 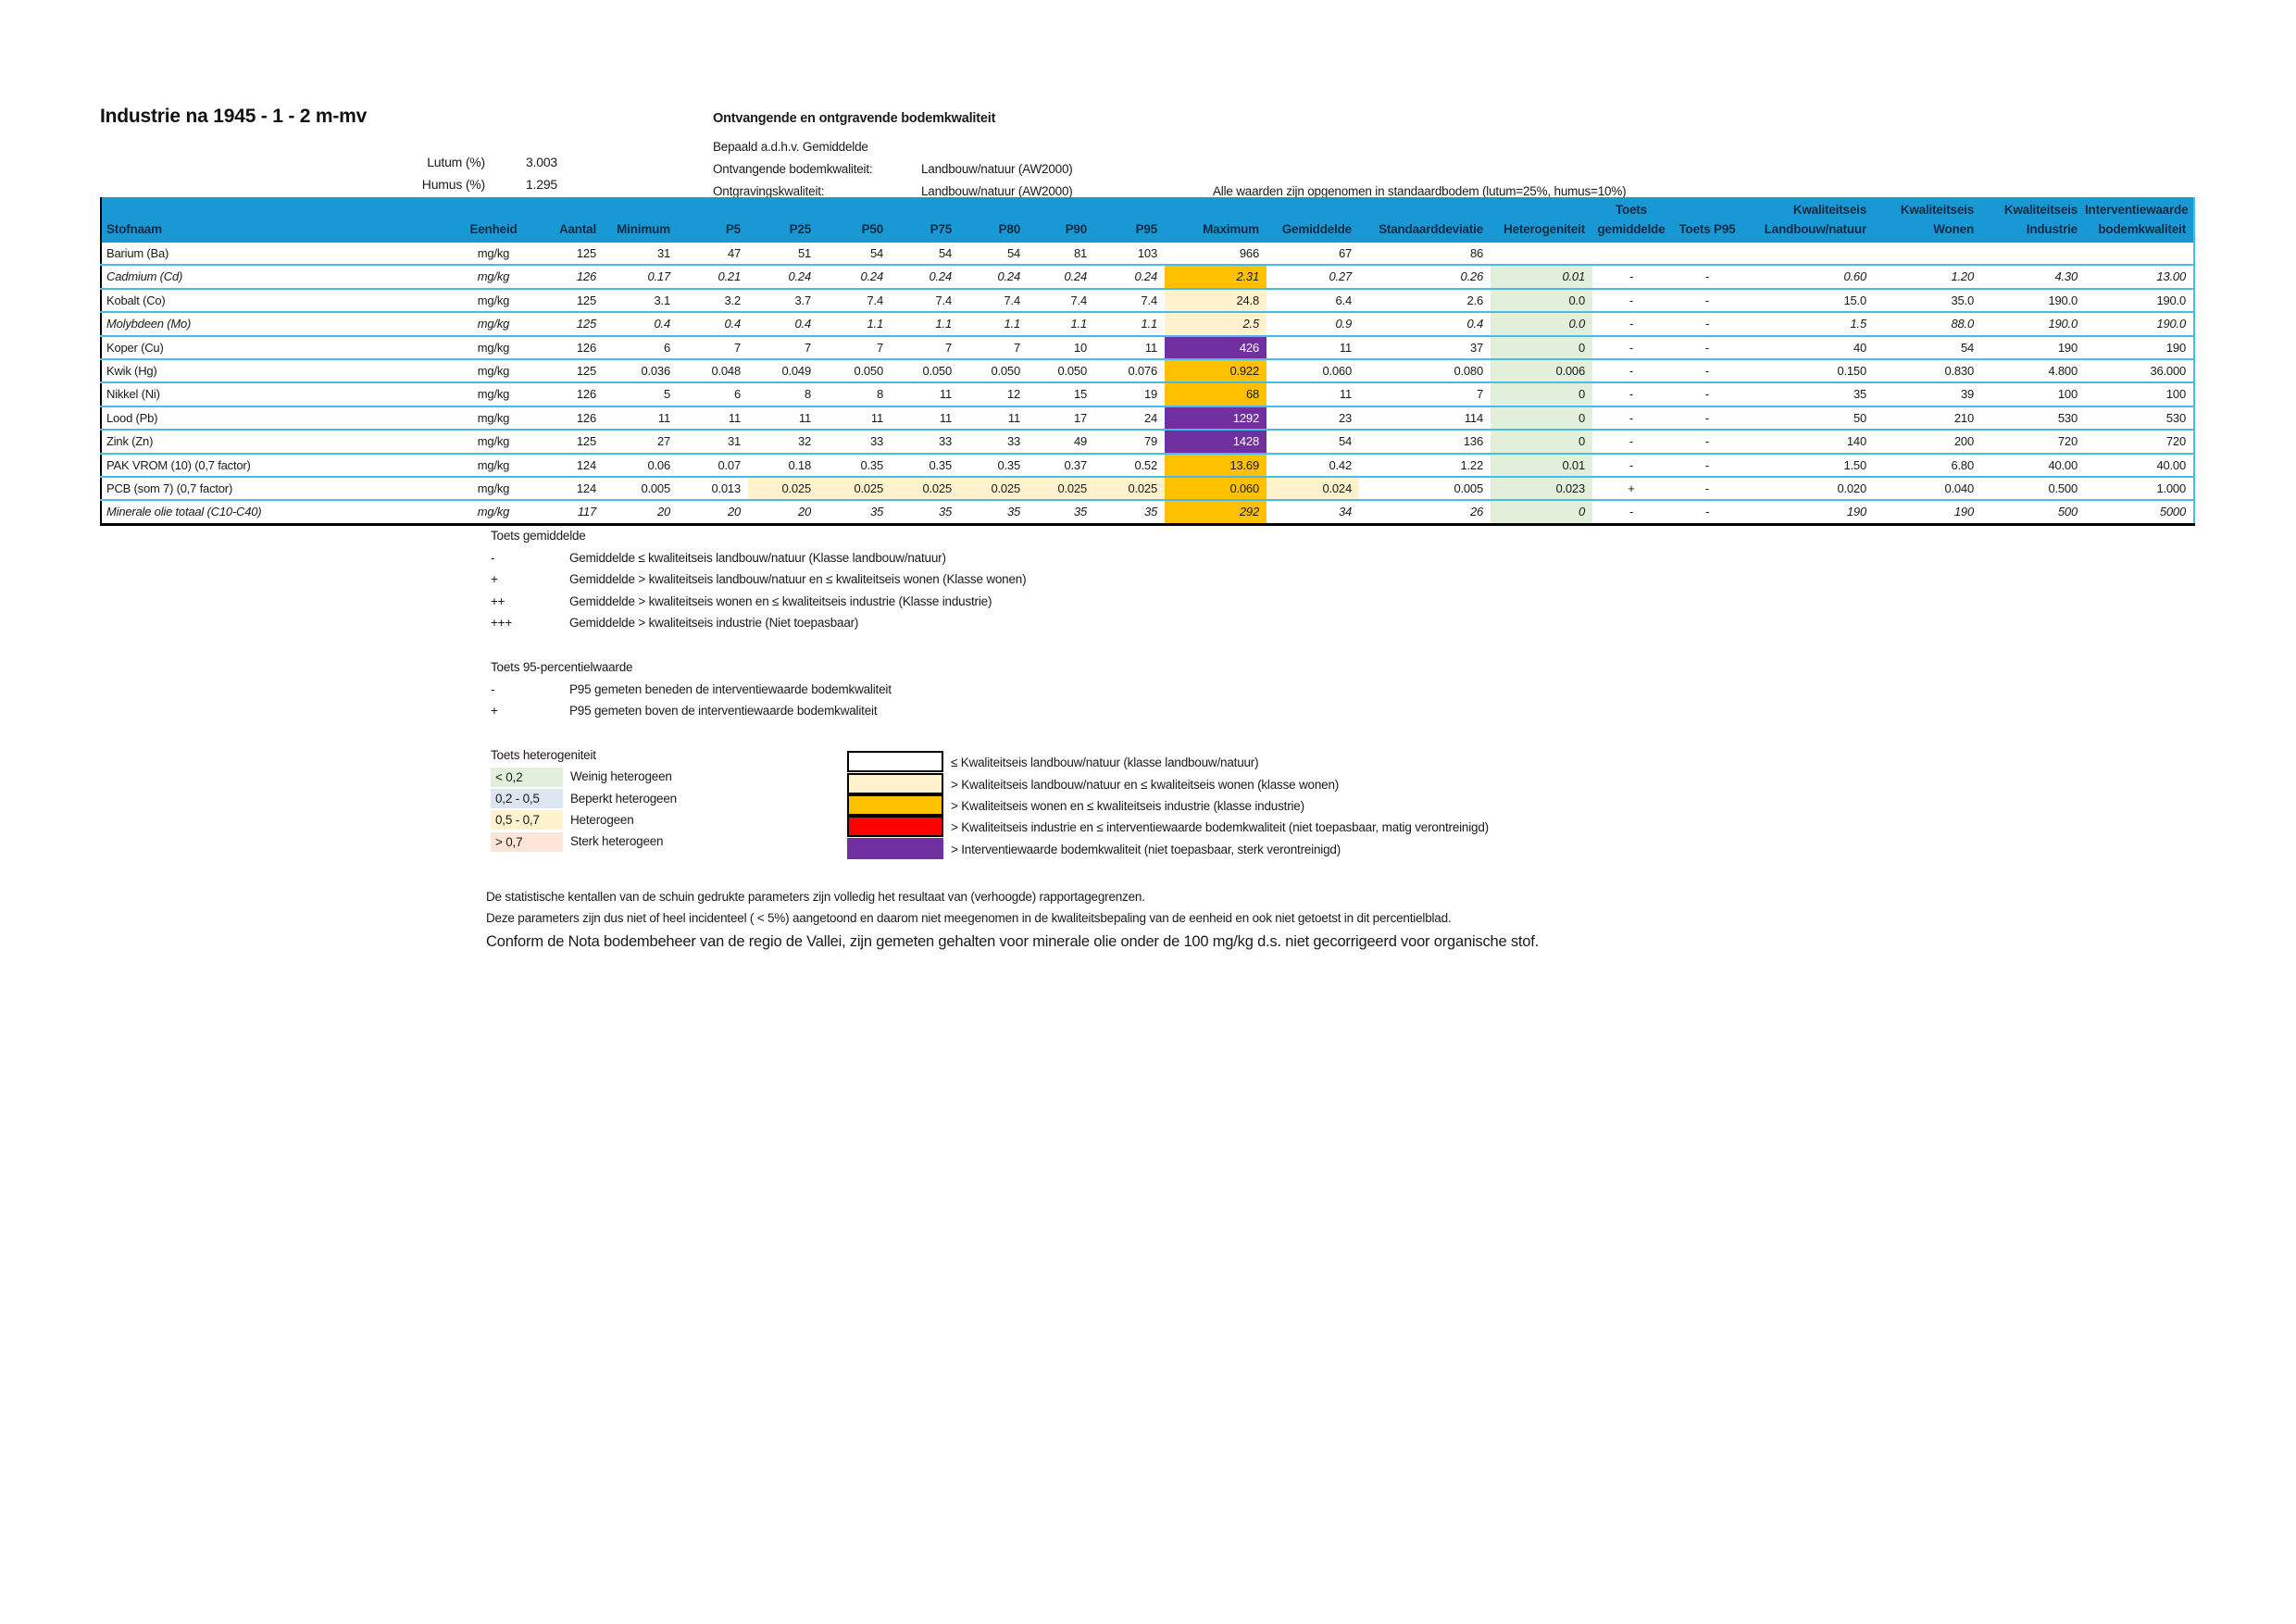 What do you see at coordinates (1080, 347) in the screenshot?
I see `cell-p90: 10` at bounding box center [1080, 347].